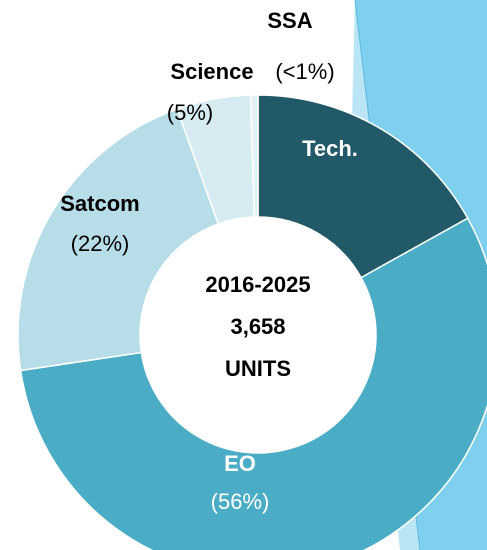  What do you see at coordinates (240, 501) in the screenshot?
I see `value-label: (56%)` at bounding box center [240, 501].